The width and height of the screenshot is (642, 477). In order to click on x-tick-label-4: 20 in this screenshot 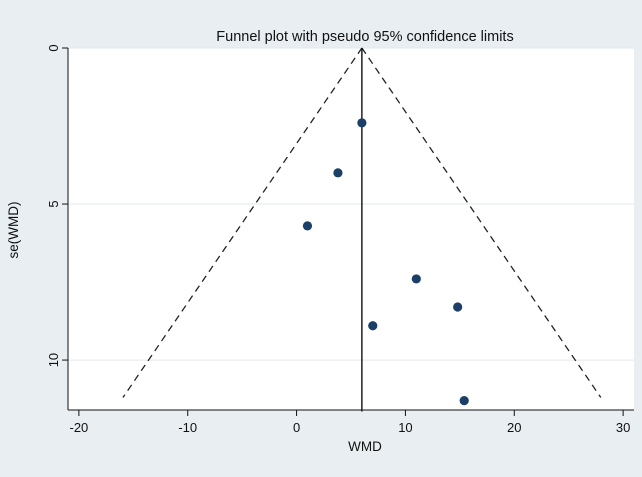, I will do `click(514, 427)`.